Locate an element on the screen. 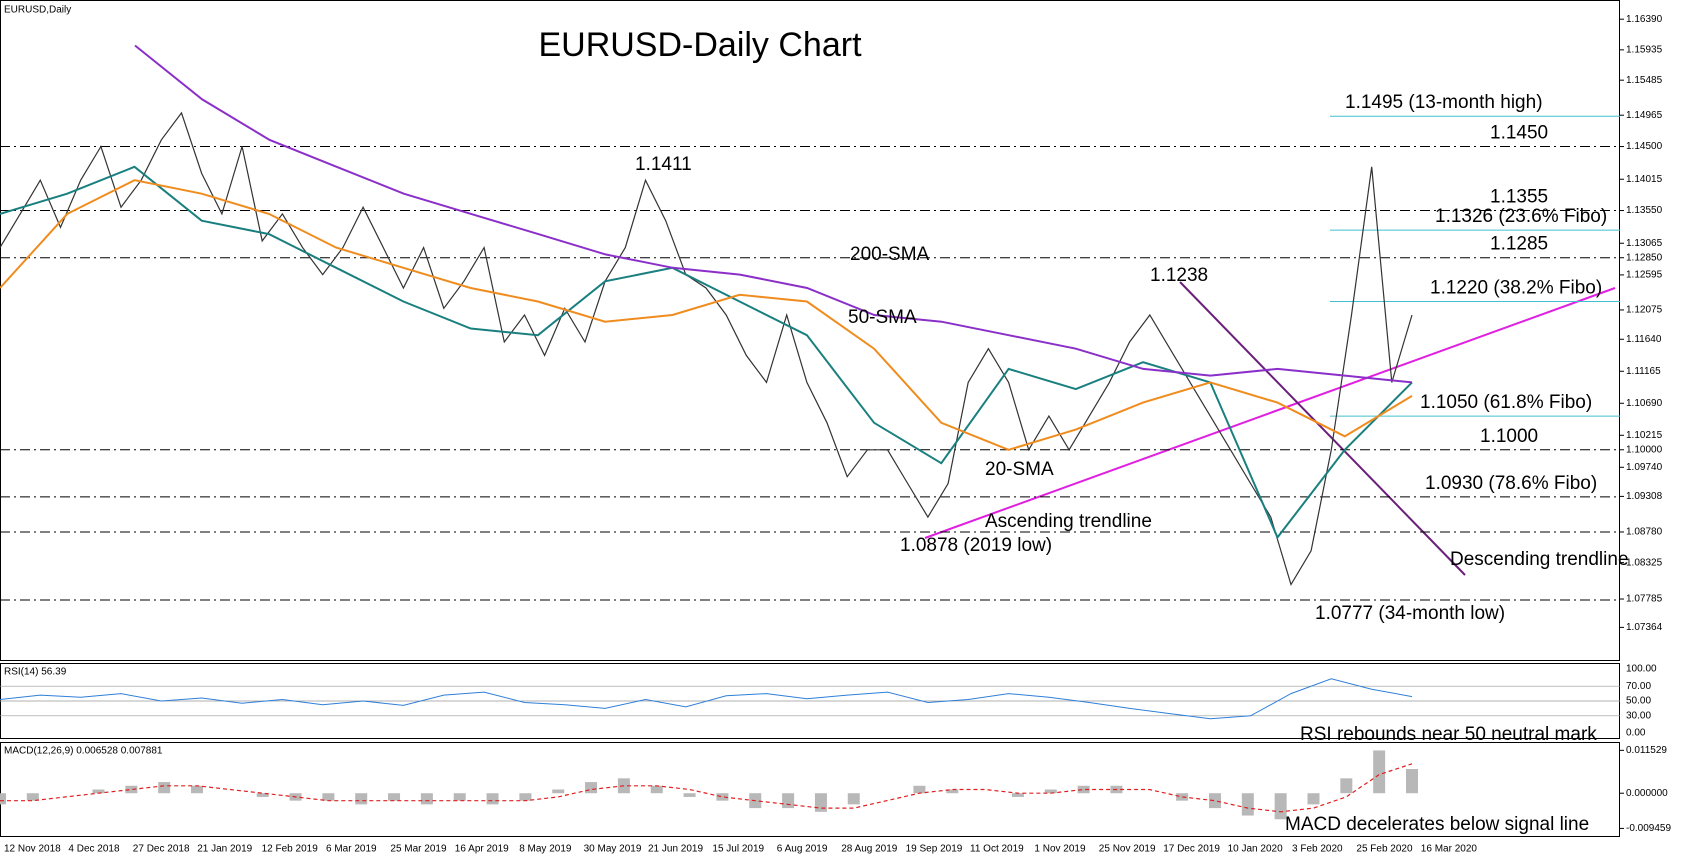 This screenshot has width=1685, height=860. annotation: 1.1411 is located at coordinates (663, 164).